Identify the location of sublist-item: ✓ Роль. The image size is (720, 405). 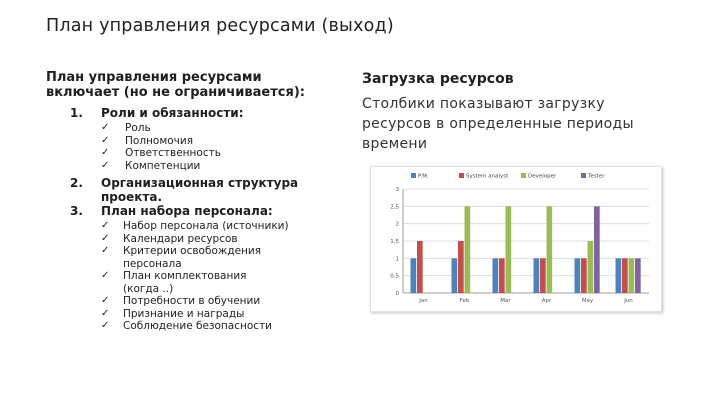
(223, 128).